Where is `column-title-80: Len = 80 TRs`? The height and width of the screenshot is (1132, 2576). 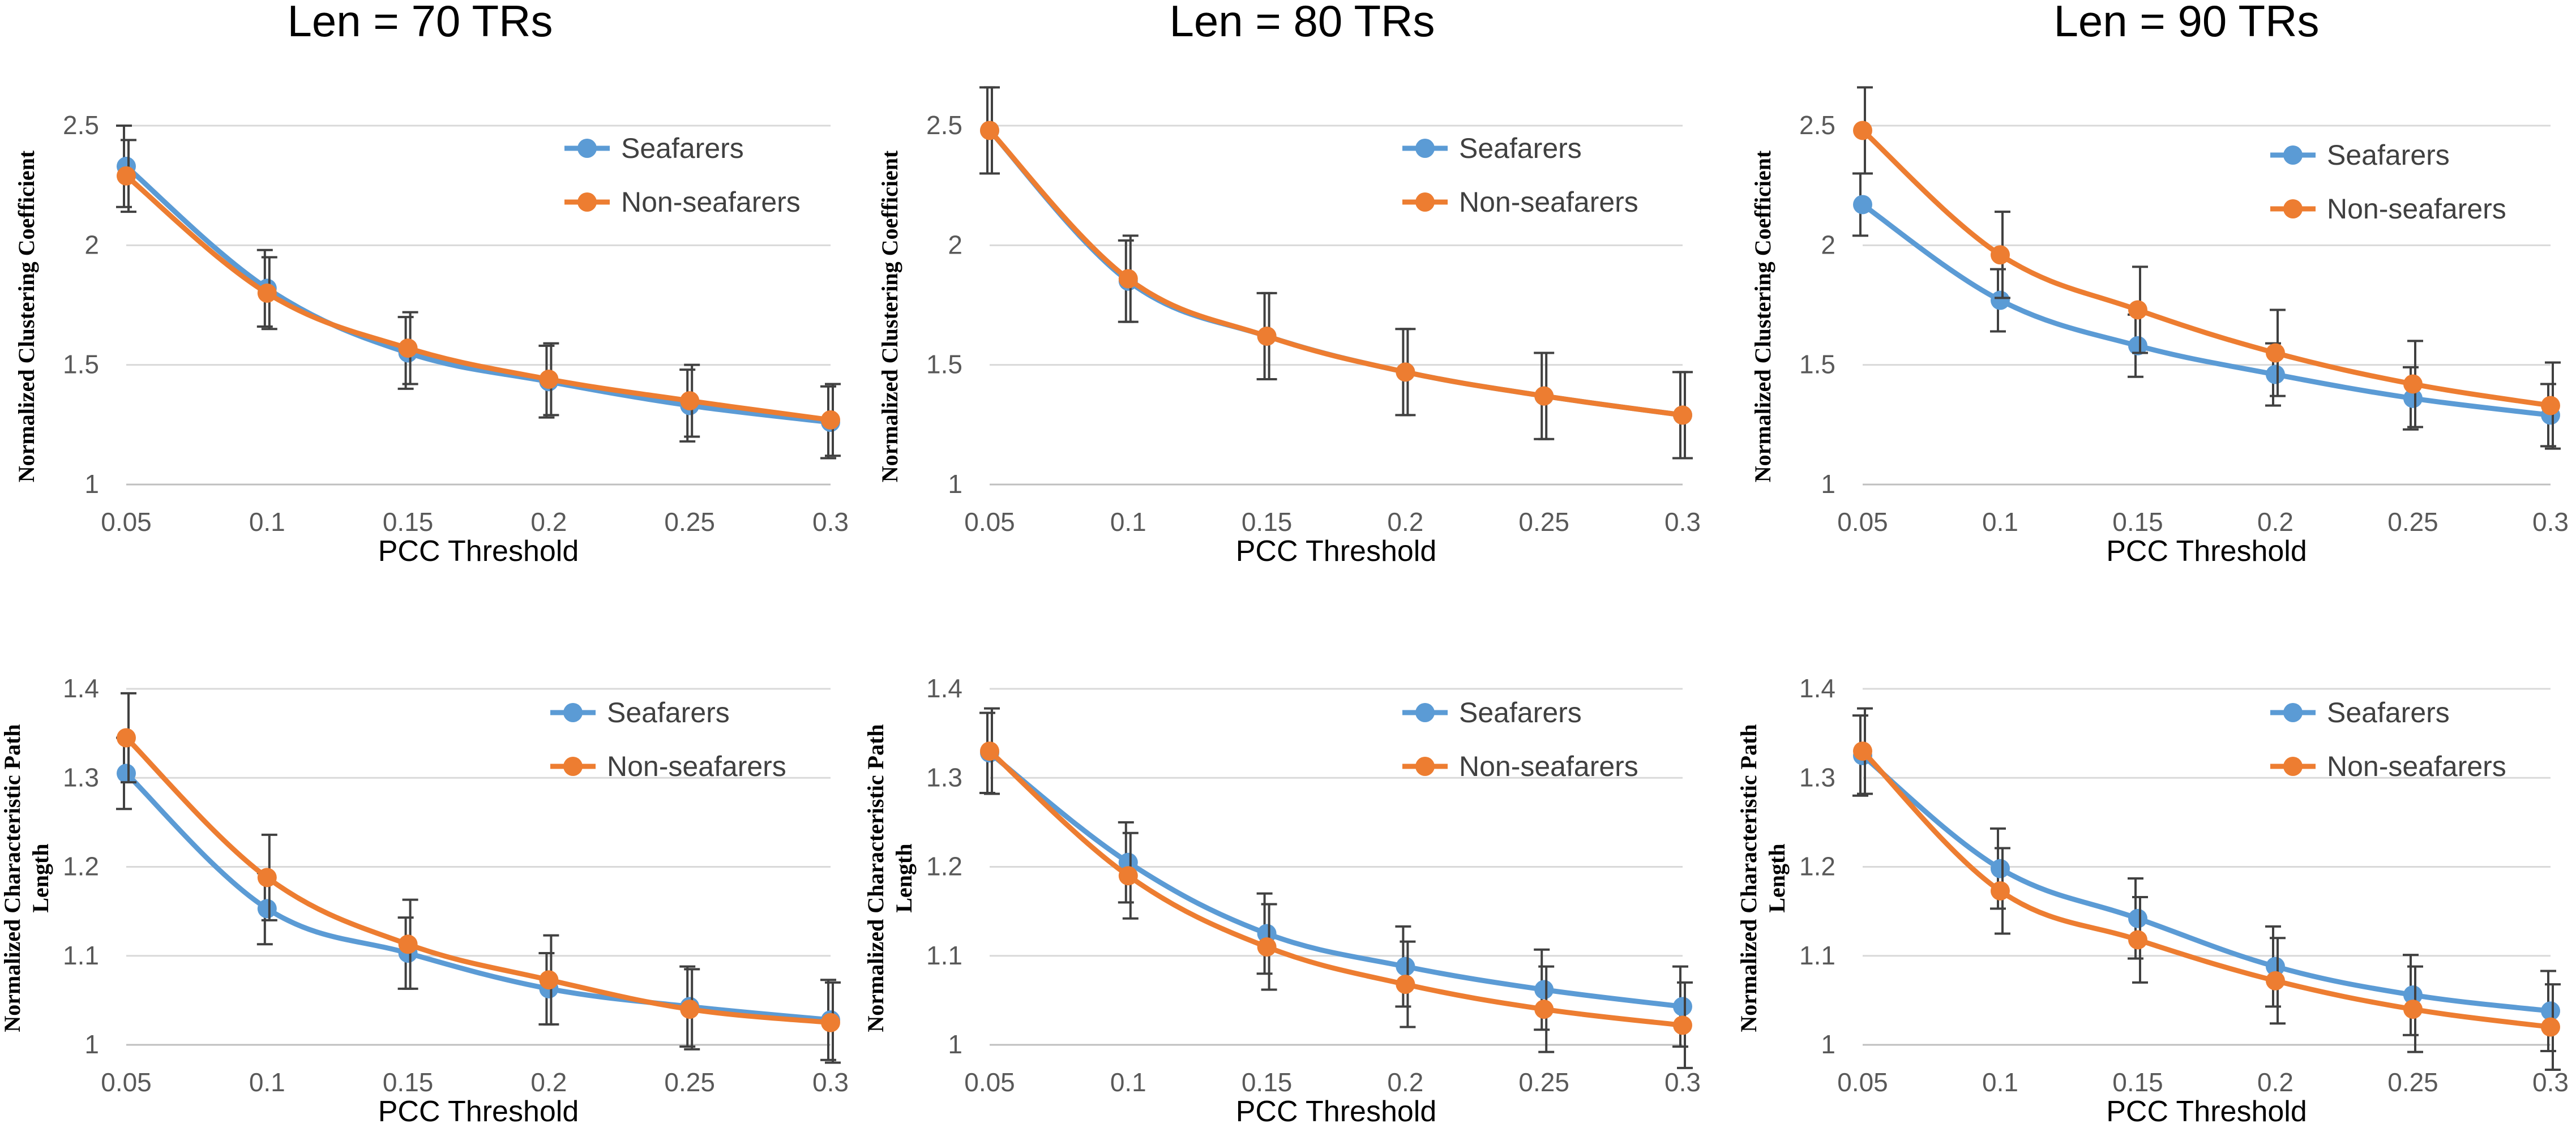
column-title-80: Len = 80 TRs is located at coordinates (1302, 23).